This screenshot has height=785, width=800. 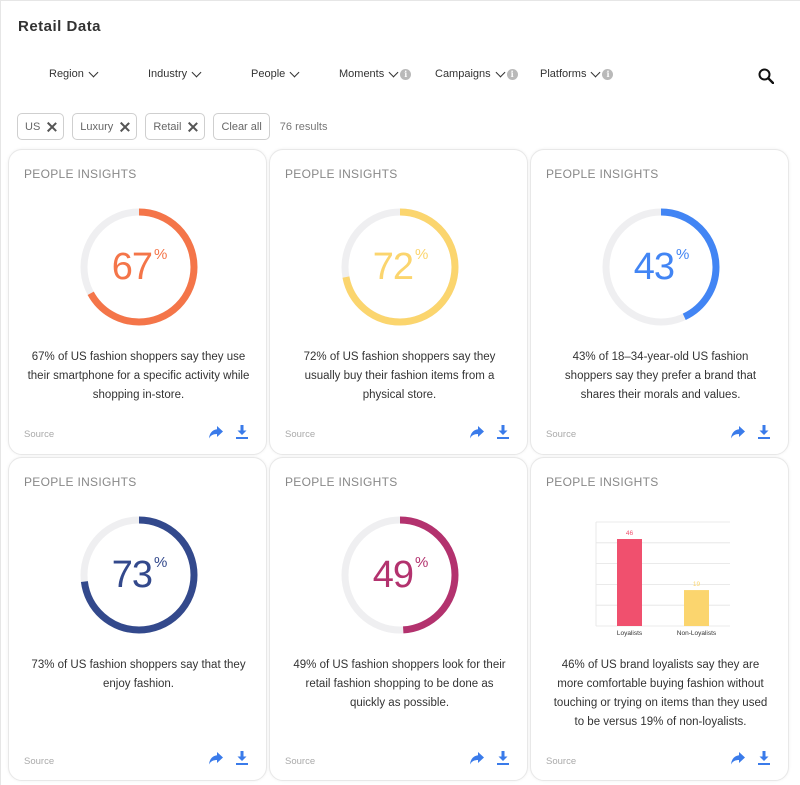 I want to click on filter-people: People, so click(x=275, y=74).